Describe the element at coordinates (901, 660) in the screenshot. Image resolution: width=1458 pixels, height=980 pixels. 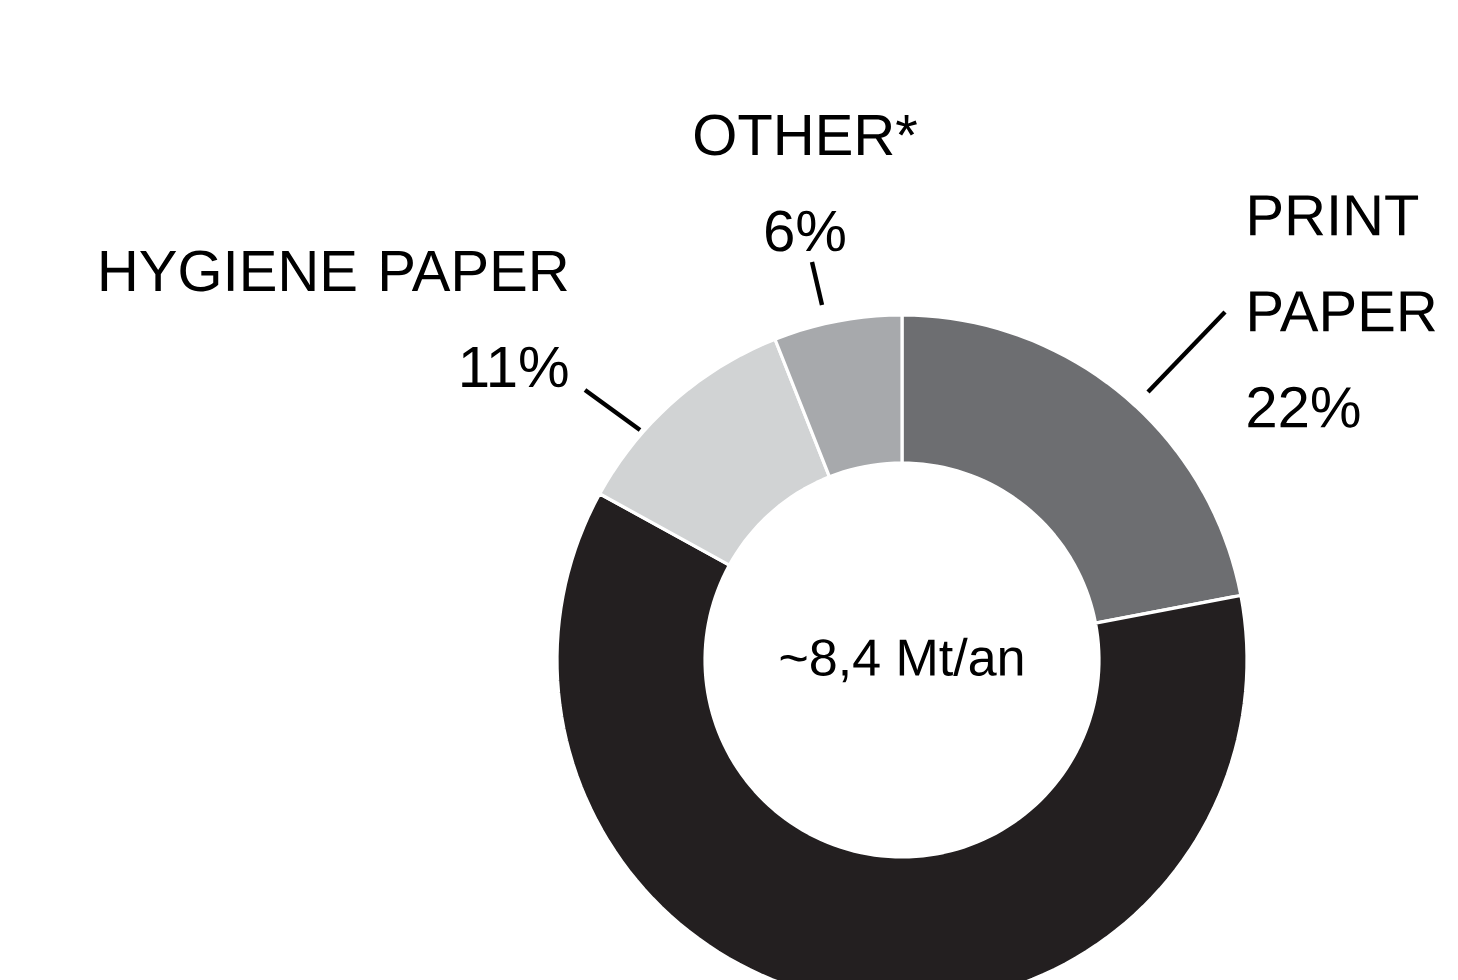
I see `text: ~8,4 Mt/an` at that location.